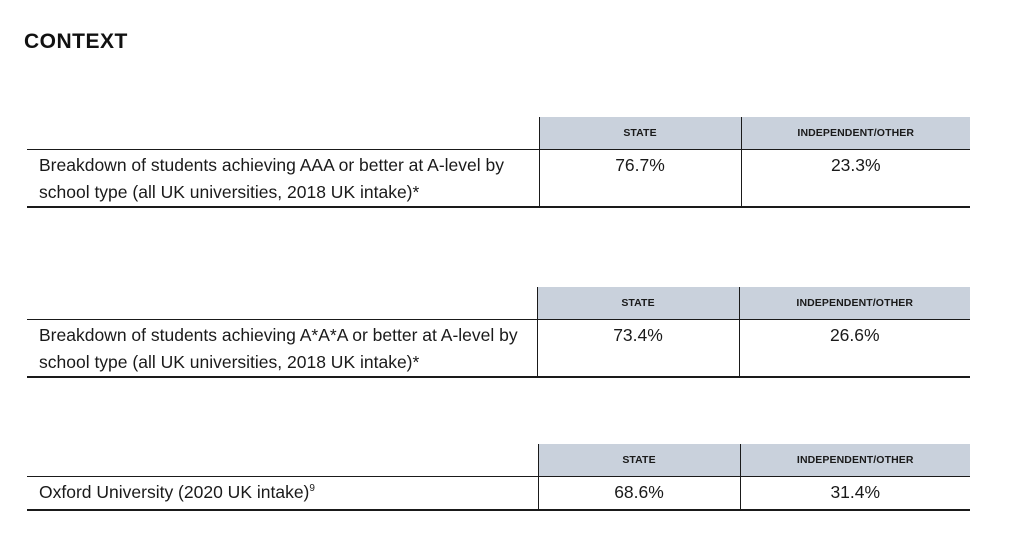  What do you see at coordinates (174, 491) in the screenshot?
I see `row-label: Oxford University (2020 UK intake)` at bounding box center [174, 491].